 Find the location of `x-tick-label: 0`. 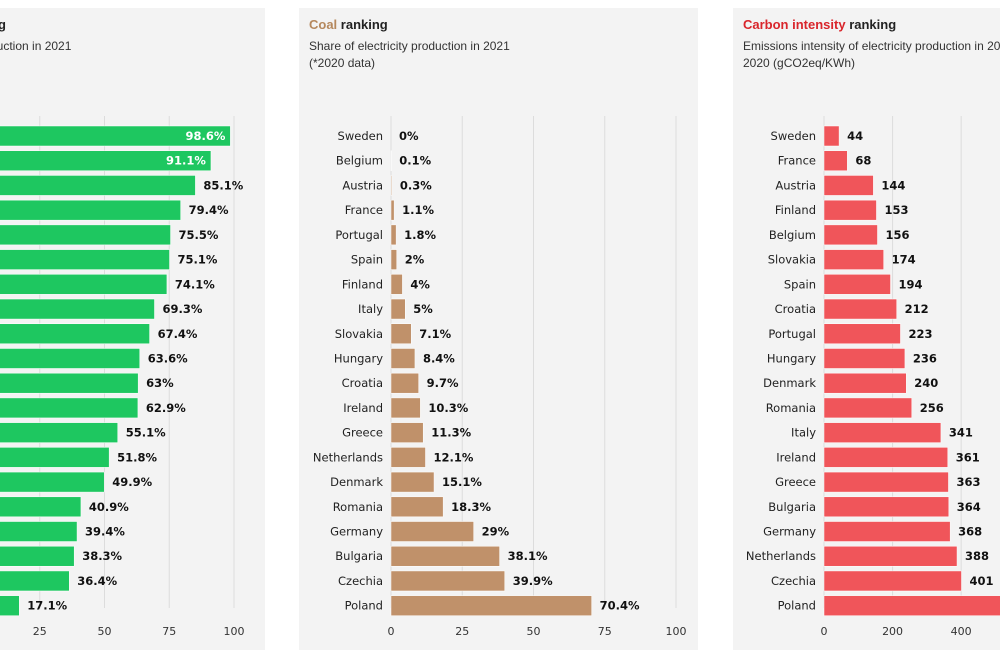

x-tick-label: 0 is located at coordinates (824, 631).